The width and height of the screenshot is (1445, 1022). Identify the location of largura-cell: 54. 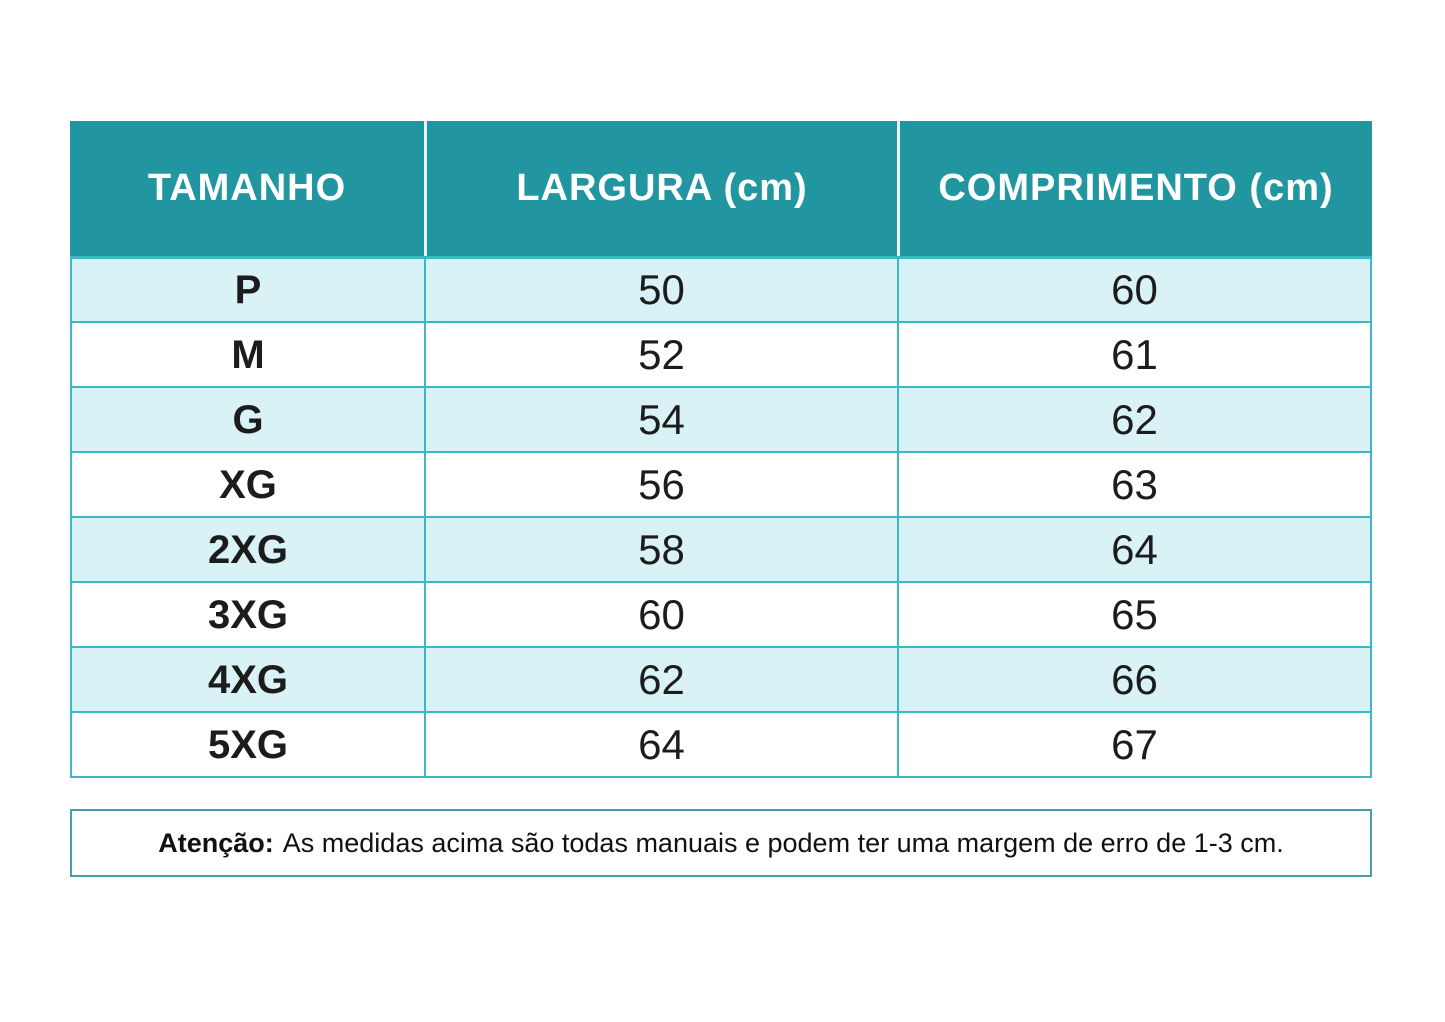
(660, 419).